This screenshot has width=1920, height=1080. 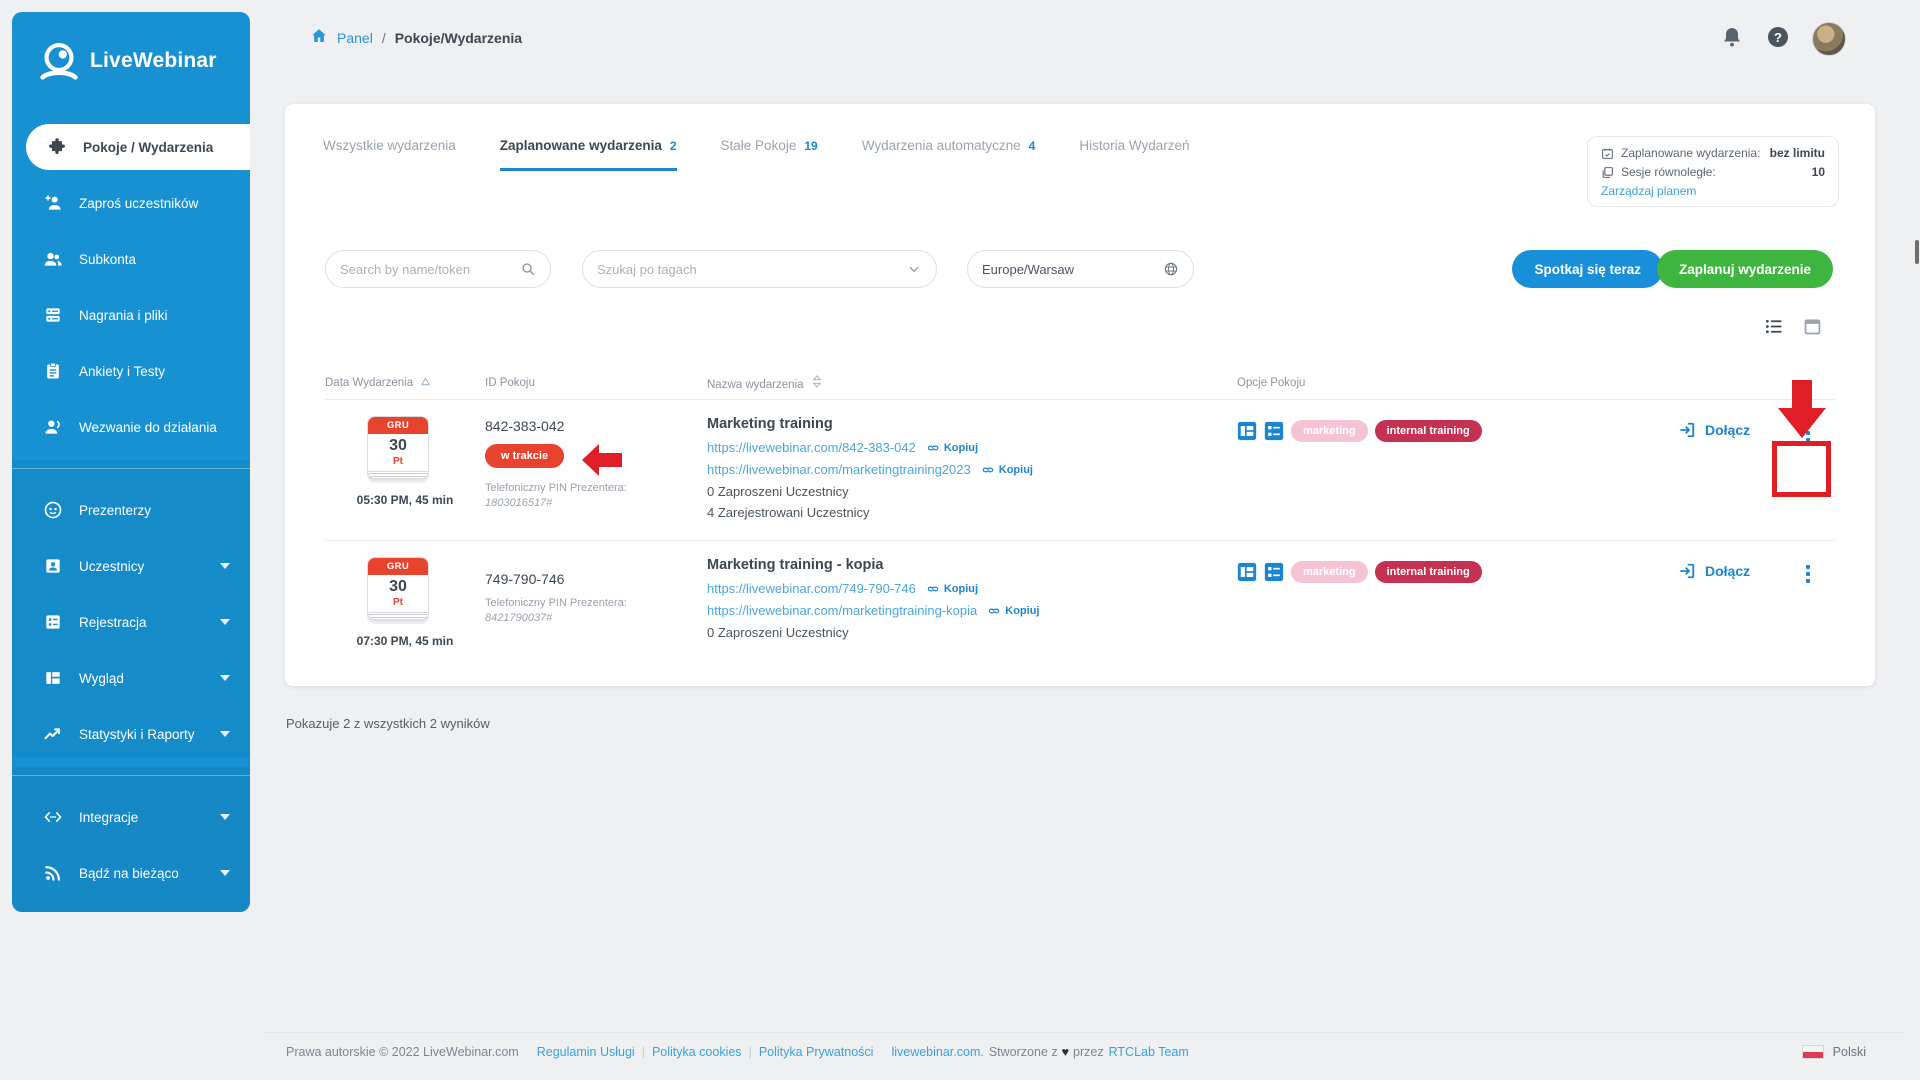 I want to click on sidebar-item-zapros-uczestnikow: Zaproś uczestników, so click(x=131, y=203).